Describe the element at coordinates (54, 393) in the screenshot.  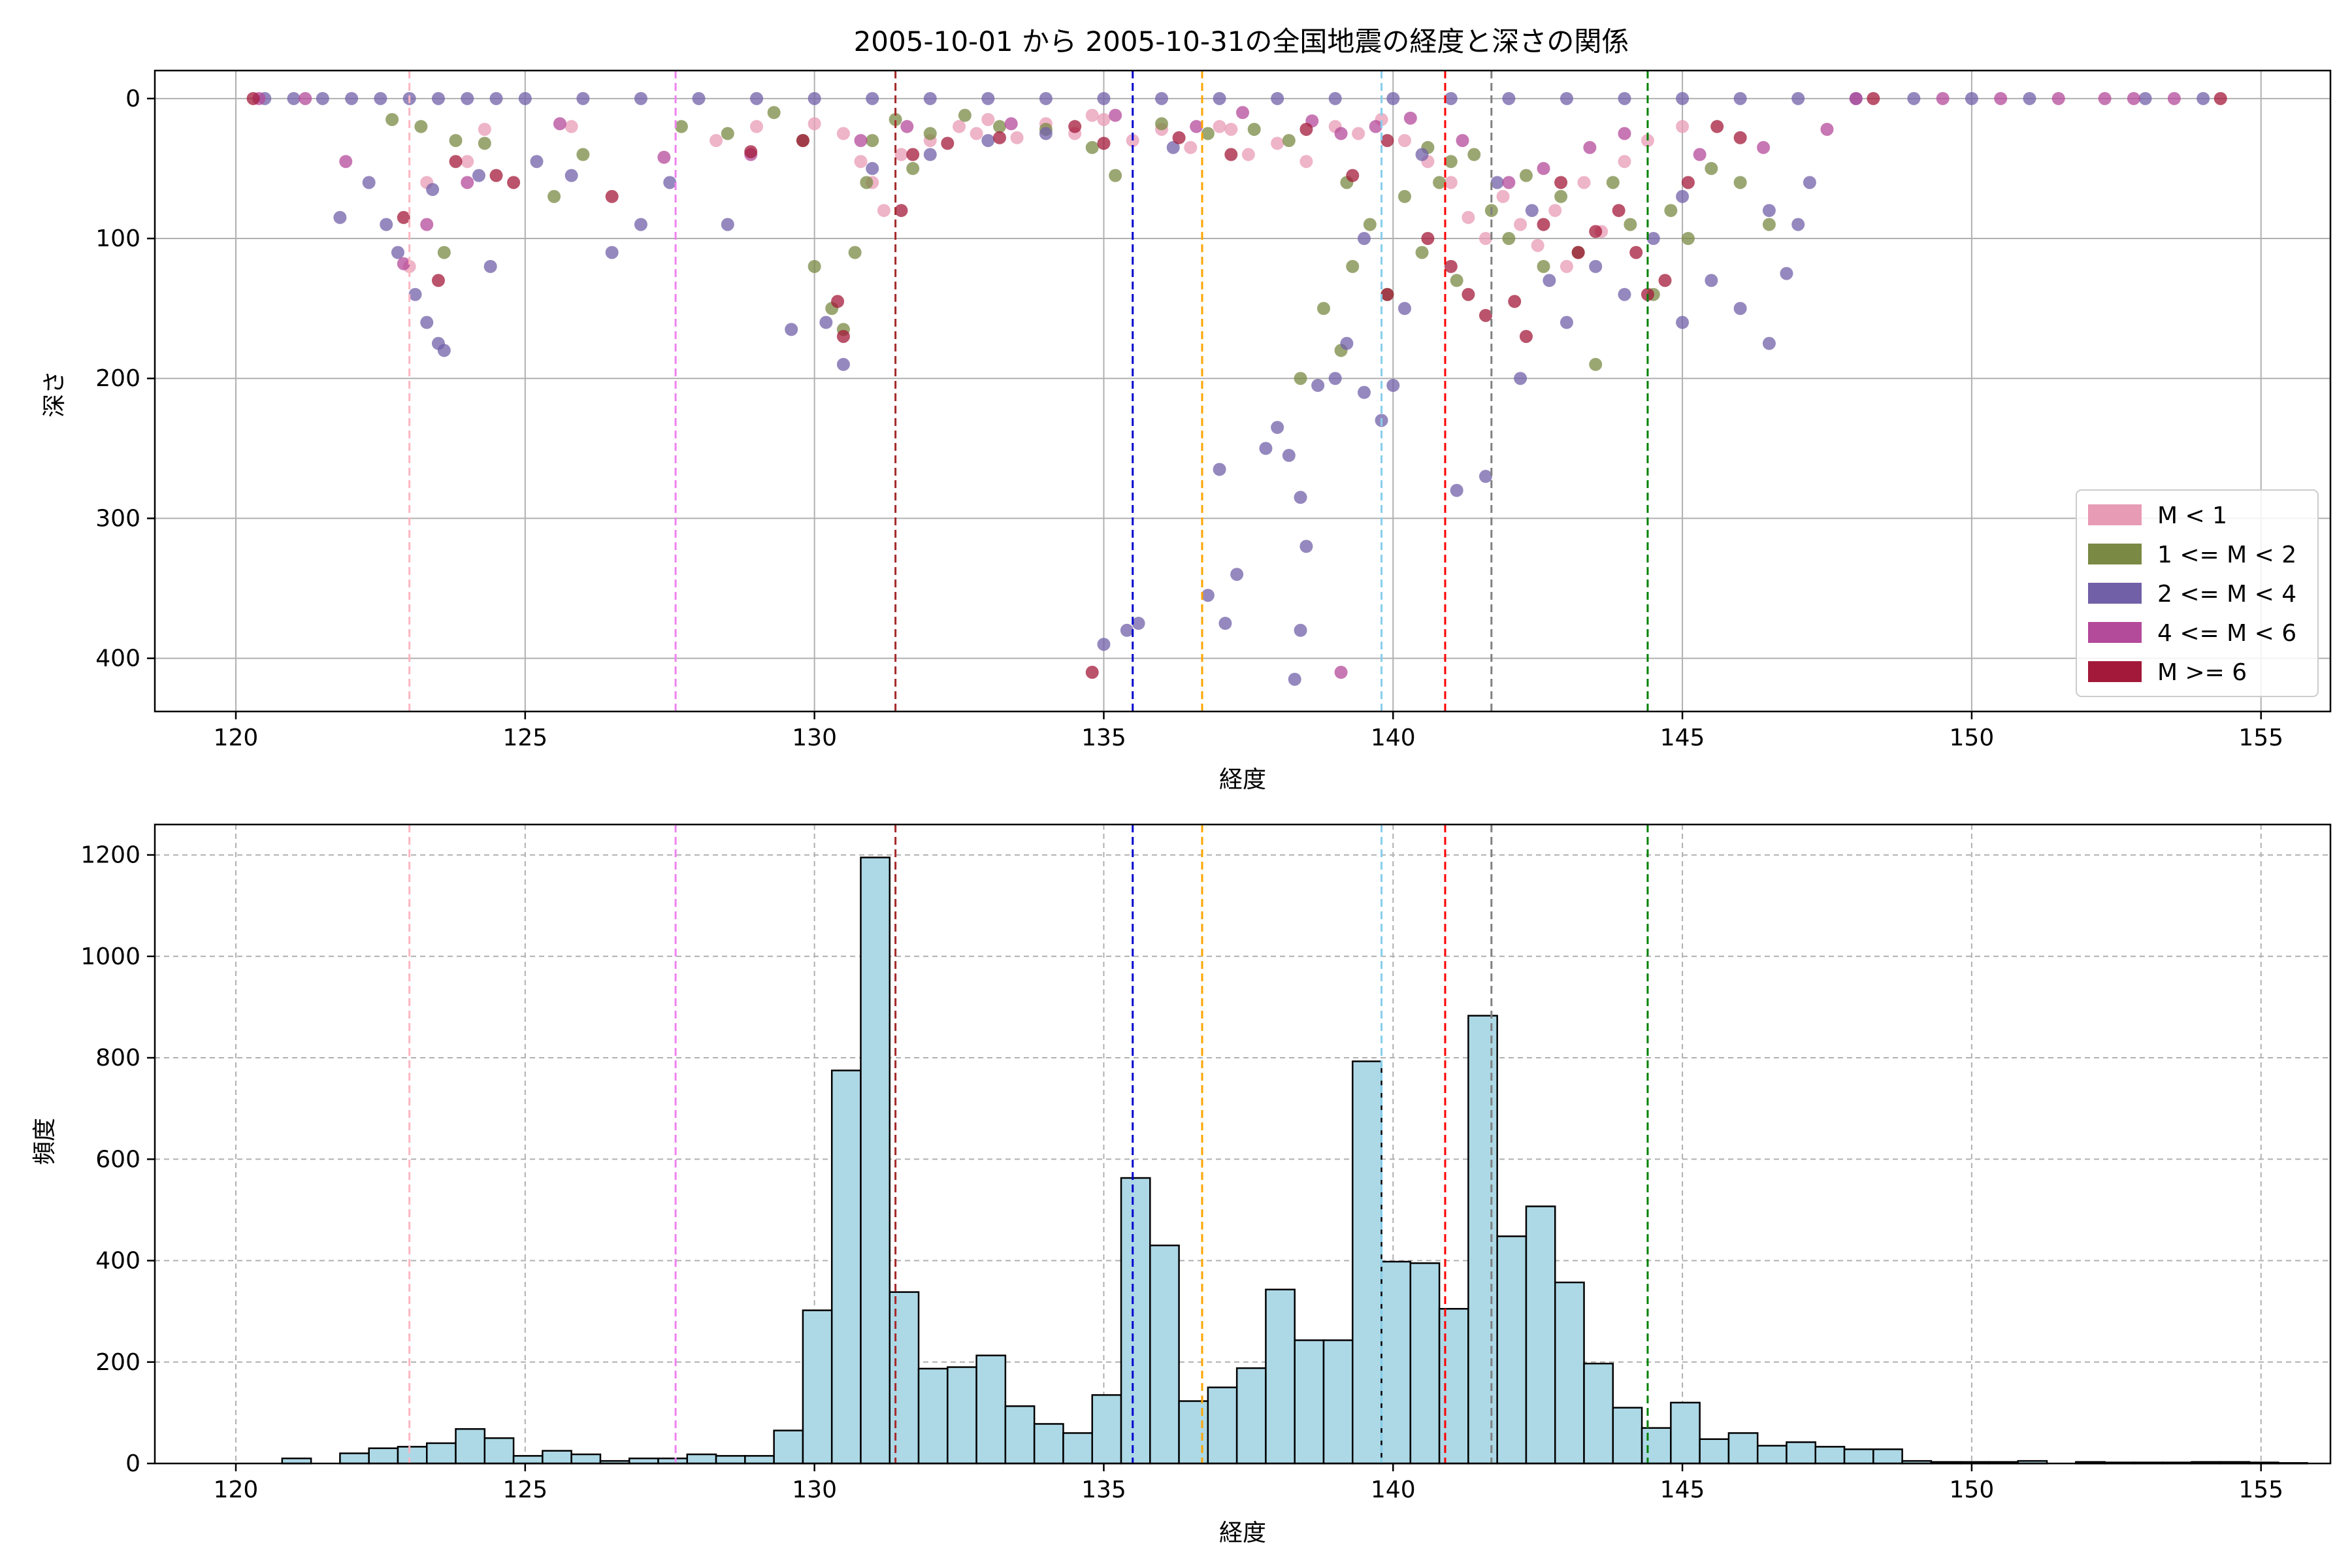
I see `scatter-y-axis-label: 深さ` at that location.